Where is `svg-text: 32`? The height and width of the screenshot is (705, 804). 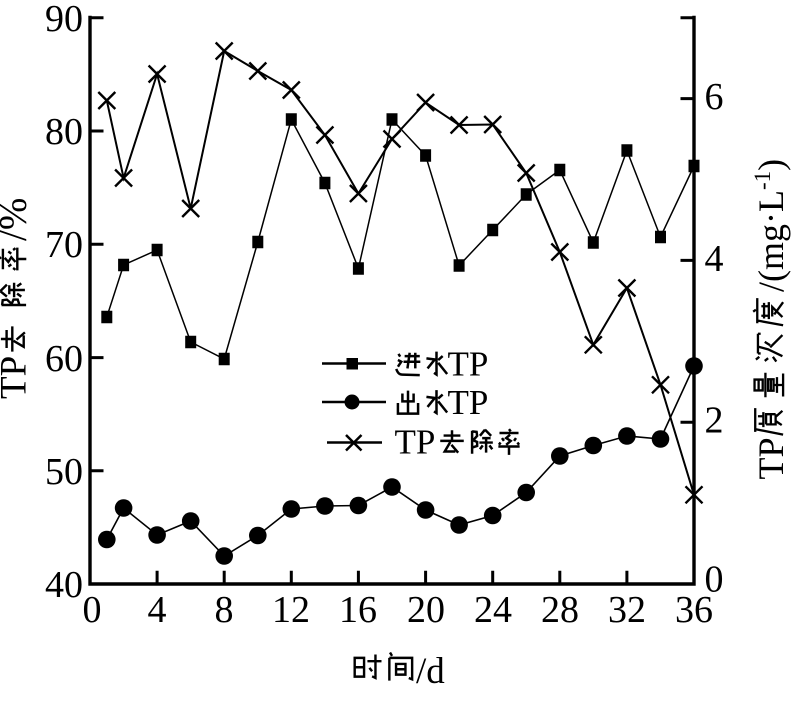
svg-text: 32 is located at coordinates (627, 610).